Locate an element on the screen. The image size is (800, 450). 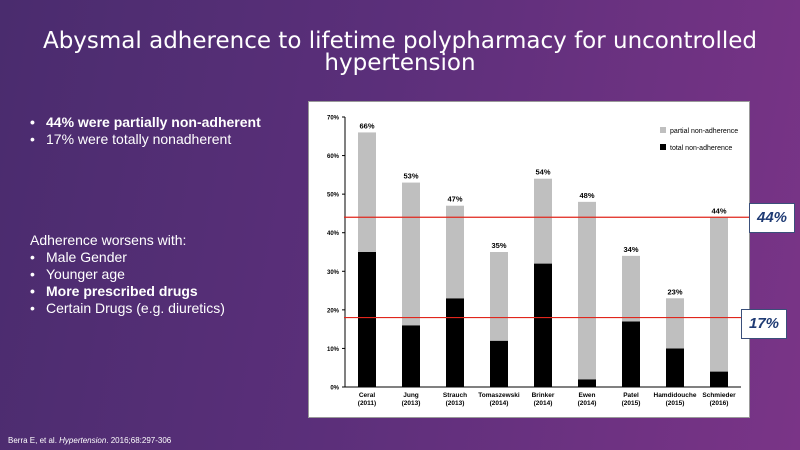
y-tick-label: 0% is located at coordinates (334, 389).